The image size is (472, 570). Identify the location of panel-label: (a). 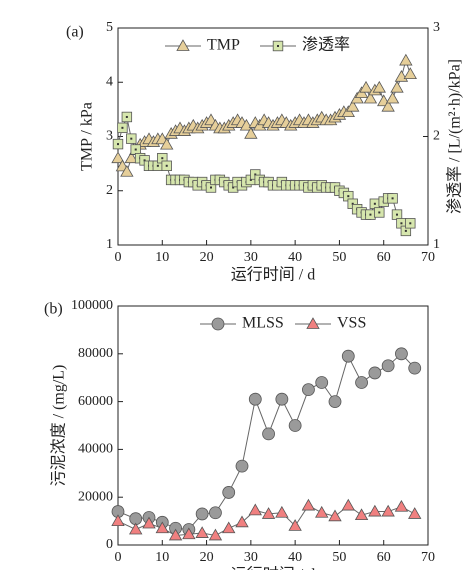
(75, 32).